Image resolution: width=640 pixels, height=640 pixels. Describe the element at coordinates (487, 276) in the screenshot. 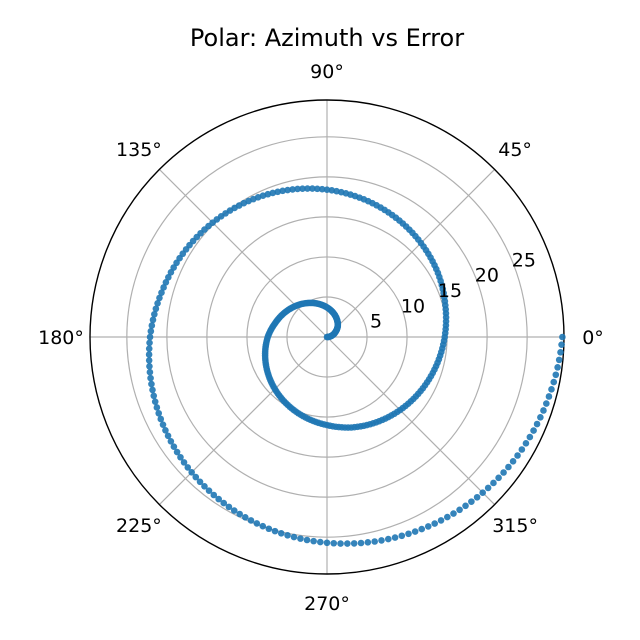

I see `r-tick-label-20: 20` at that location.